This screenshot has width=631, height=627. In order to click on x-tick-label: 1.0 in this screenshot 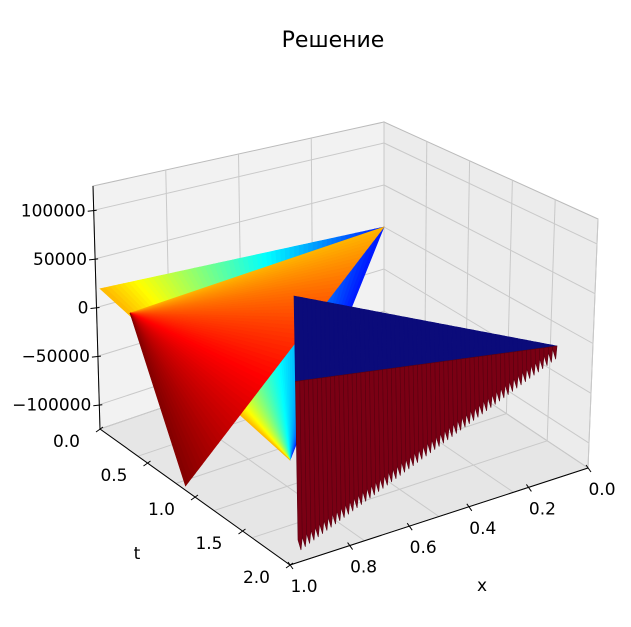, I will do `click(303, 587)`.